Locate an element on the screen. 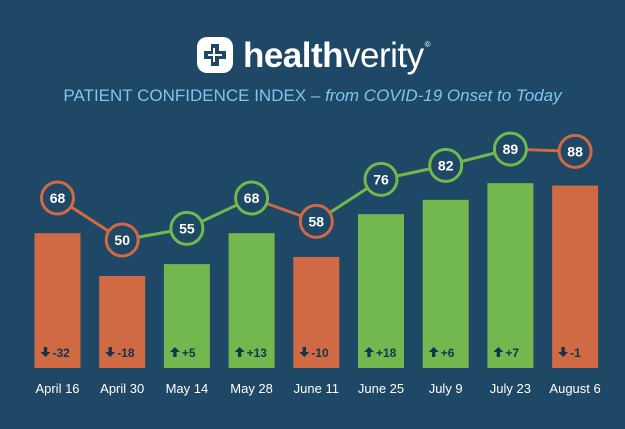 This screenshot has height=429, width=625. change-2: +5 is located at coordinates (182, 353).